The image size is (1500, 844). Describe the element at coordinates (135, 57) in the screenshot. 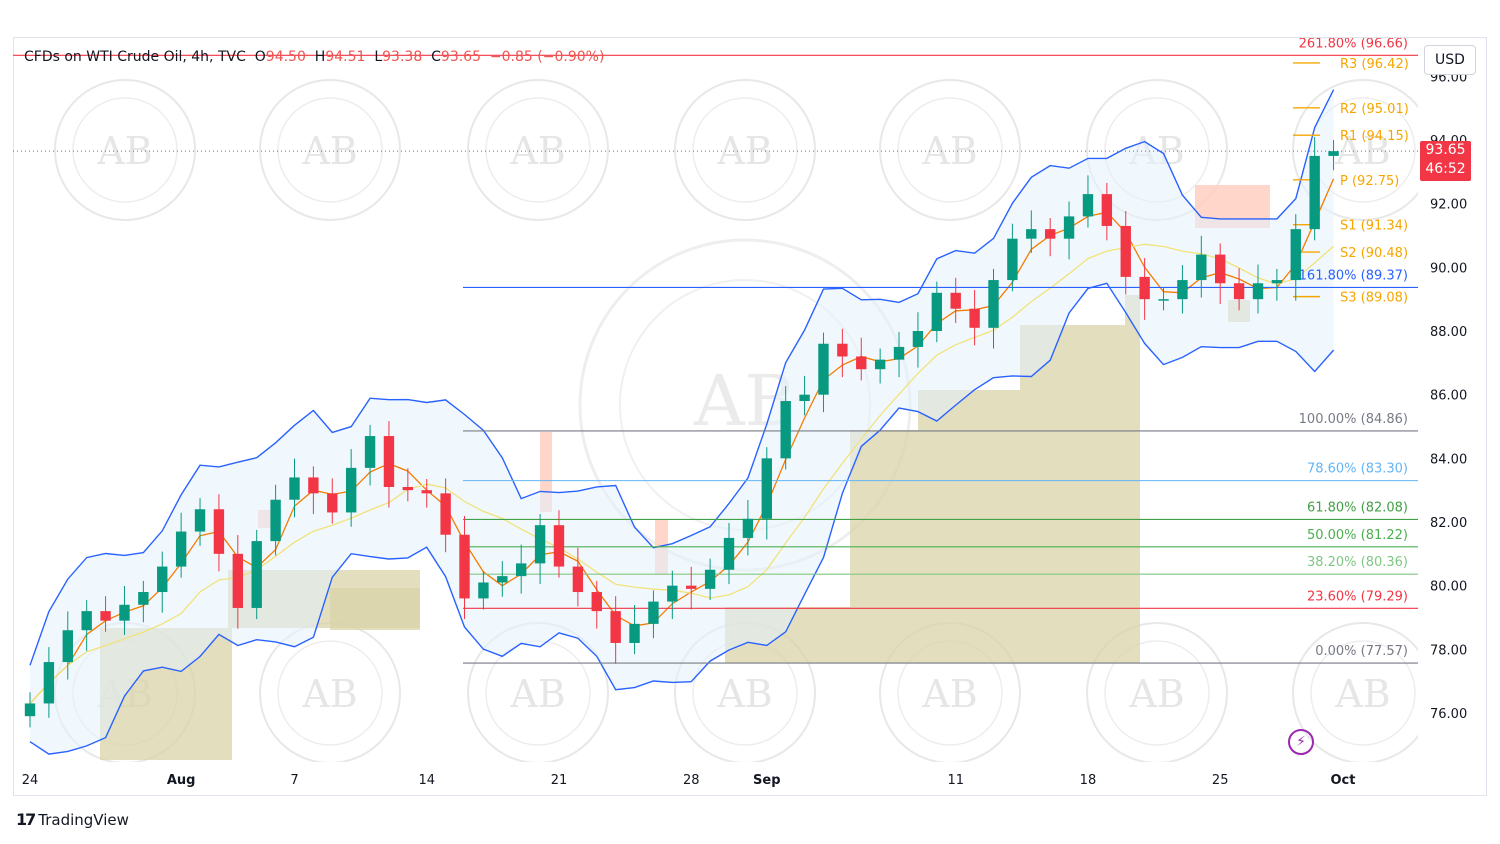

I see `symbol-title: CFDs on WTI Crude Oil, 4h, TVC` at that location.